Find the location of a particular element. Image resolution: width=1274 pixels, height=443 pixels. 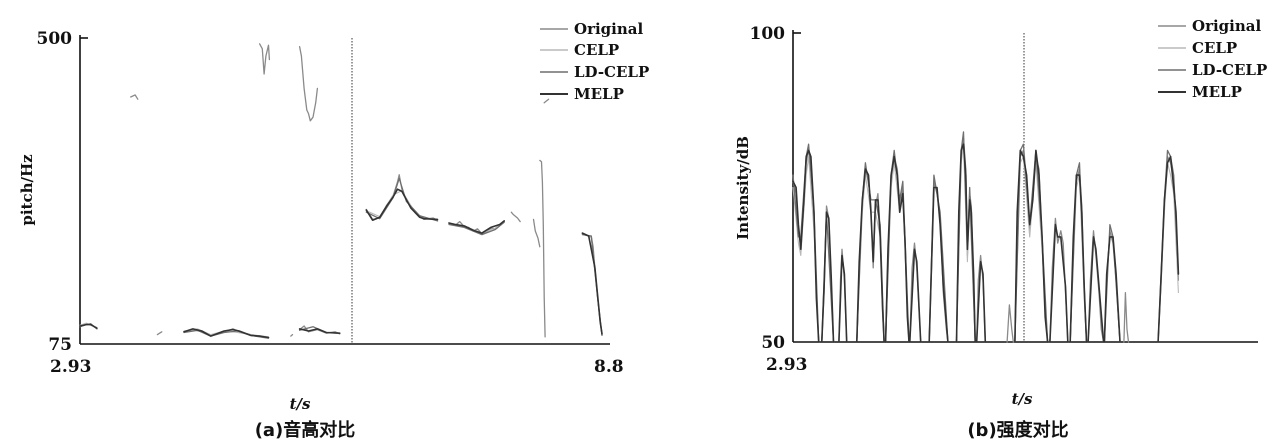

intensity-y-axis-label: Intensity/dB is located at coordinates (743, 188).